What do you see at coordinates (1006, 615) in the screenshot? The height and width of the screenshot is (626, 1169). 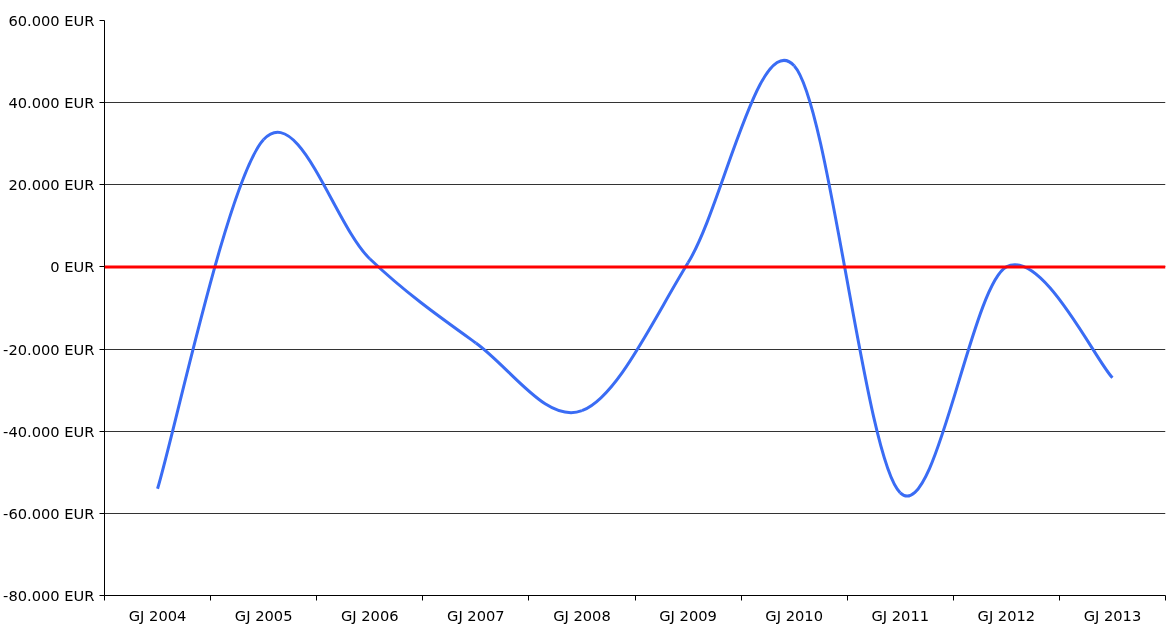 I see `x-tick-label: GJ 2012` at bounding box center [1006, 615].